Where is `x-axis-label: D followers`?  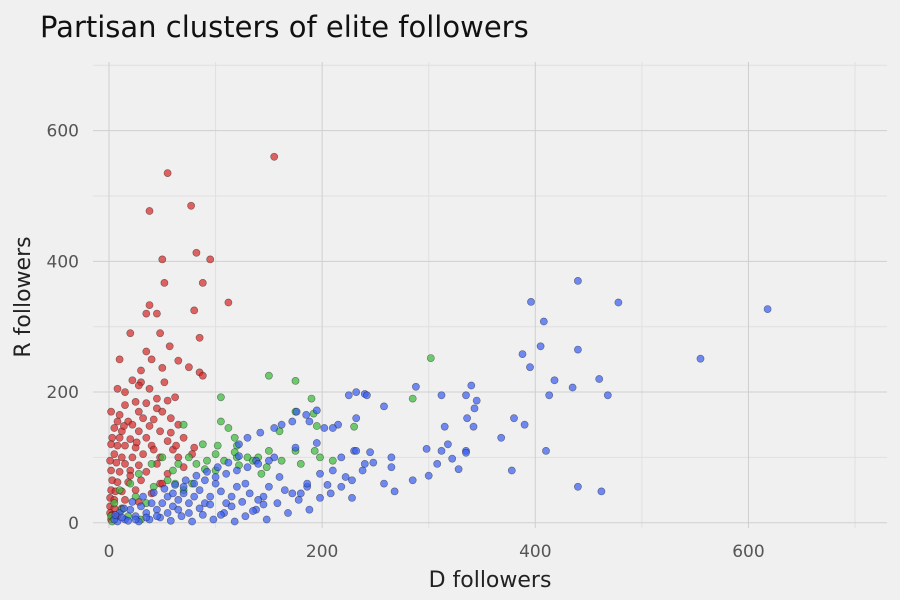 x-axis-label: D followers is located at coordinates (490, 580).